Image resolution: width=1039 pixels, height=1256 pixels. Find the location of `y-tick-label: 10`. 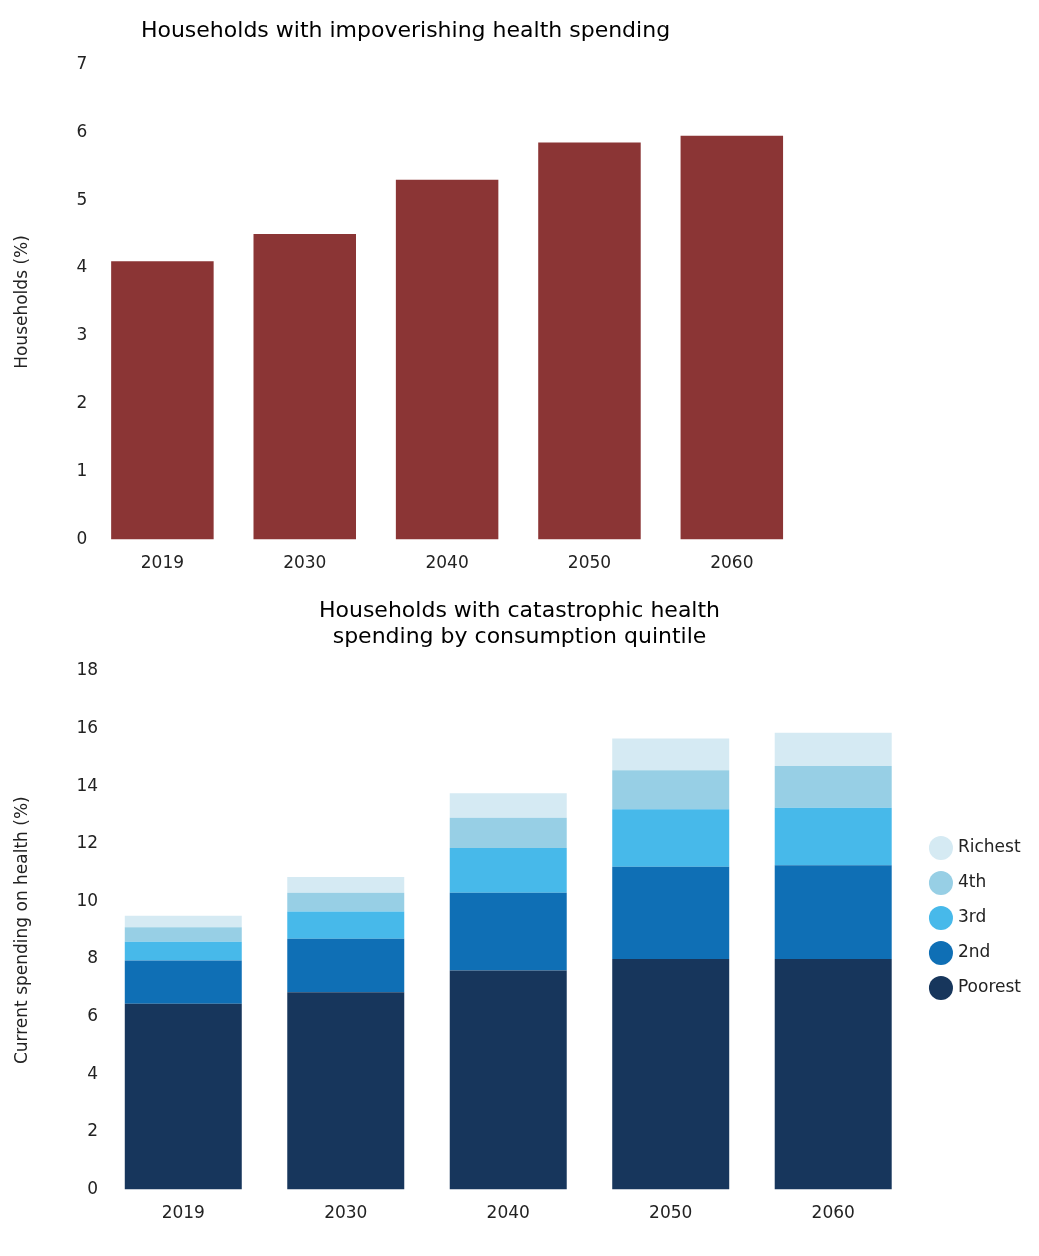

y-tick-label: 10 is located at coordinates (87, 899).